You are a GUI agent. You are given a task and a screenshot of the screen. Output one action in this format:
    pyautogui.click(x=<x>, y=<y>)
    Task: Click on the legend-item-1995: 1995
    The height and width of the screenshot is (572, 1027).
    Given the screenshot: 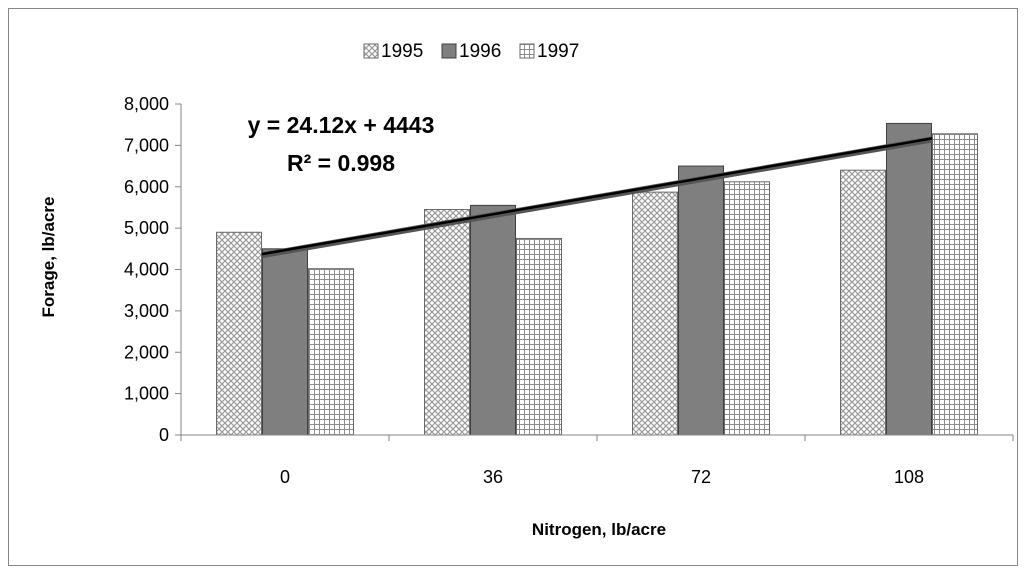 What is the action you would take?
    pyautogui.click(x=393, y=51)
    